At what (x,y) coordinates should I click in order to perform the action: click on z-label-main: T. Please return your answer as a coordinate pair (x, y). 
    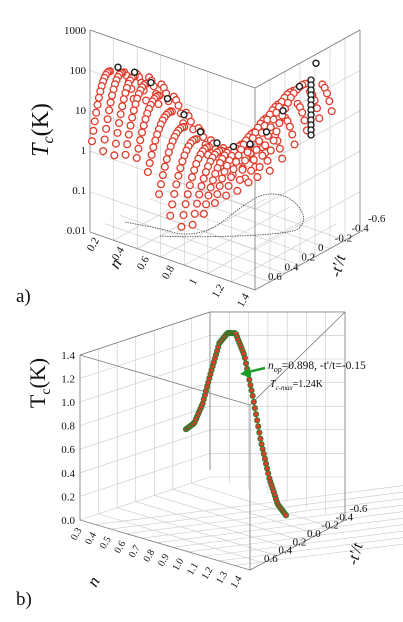
    Looking at the image, I should click on (37, 401).